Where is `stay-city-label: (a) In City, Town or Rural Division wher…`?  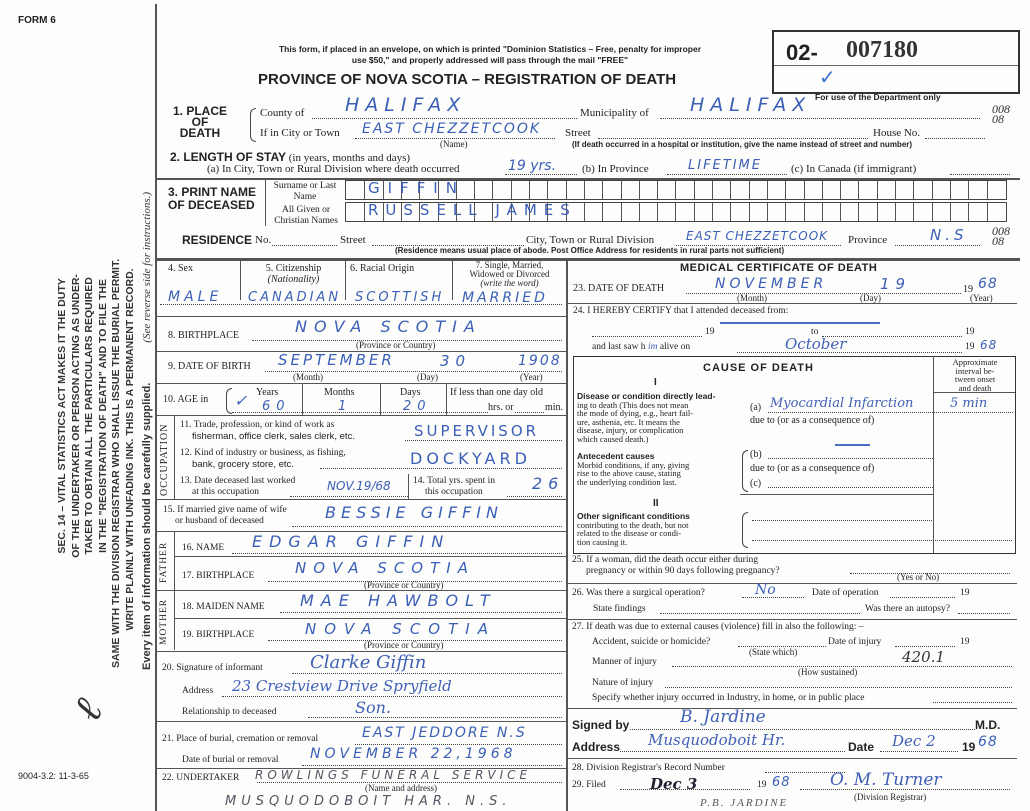 stay-city-label: (a) In City, Town or Rural Division wher… is located at coordinates (333, 169).